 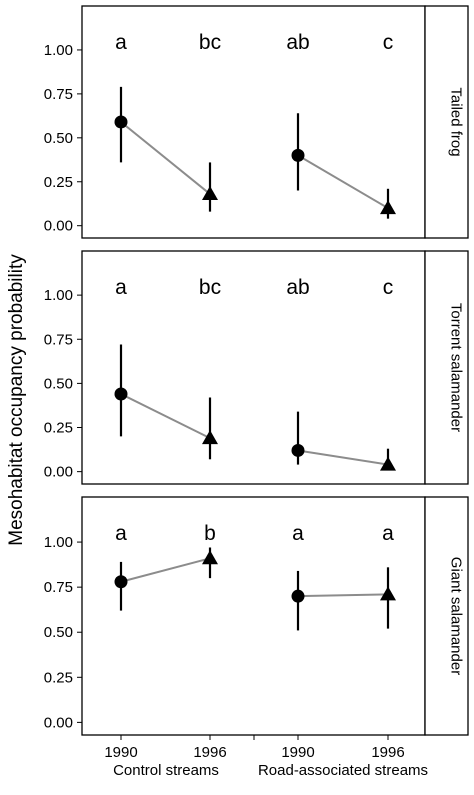 What do you see at coordinates (343, 770) in the screenshot?
I see `group-label-road: Road-associated streams` at bounding box center [343, 770].